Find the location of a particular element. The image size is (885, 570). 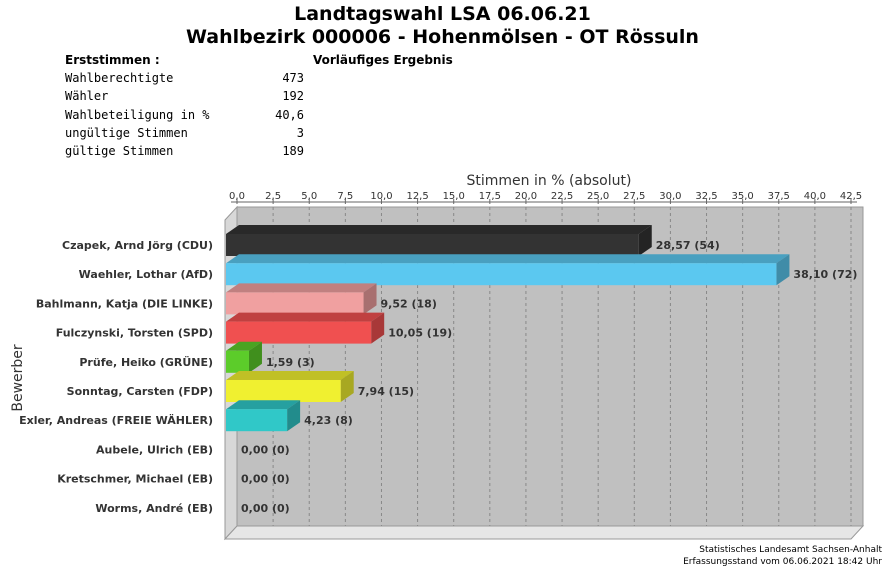

stat-value: 3 is located at coordinates (300, 132).